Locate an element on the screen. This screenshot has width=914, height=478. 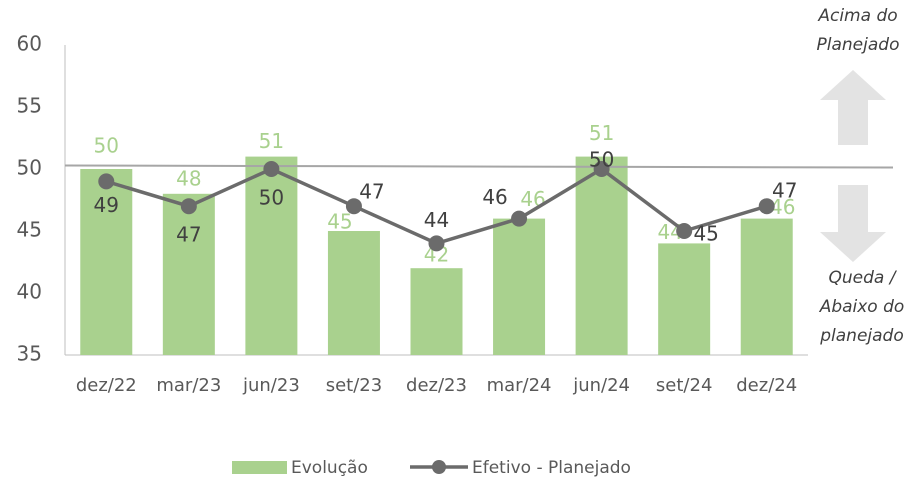
x-tick-label: set/23 is located at coordinates (354, 385).